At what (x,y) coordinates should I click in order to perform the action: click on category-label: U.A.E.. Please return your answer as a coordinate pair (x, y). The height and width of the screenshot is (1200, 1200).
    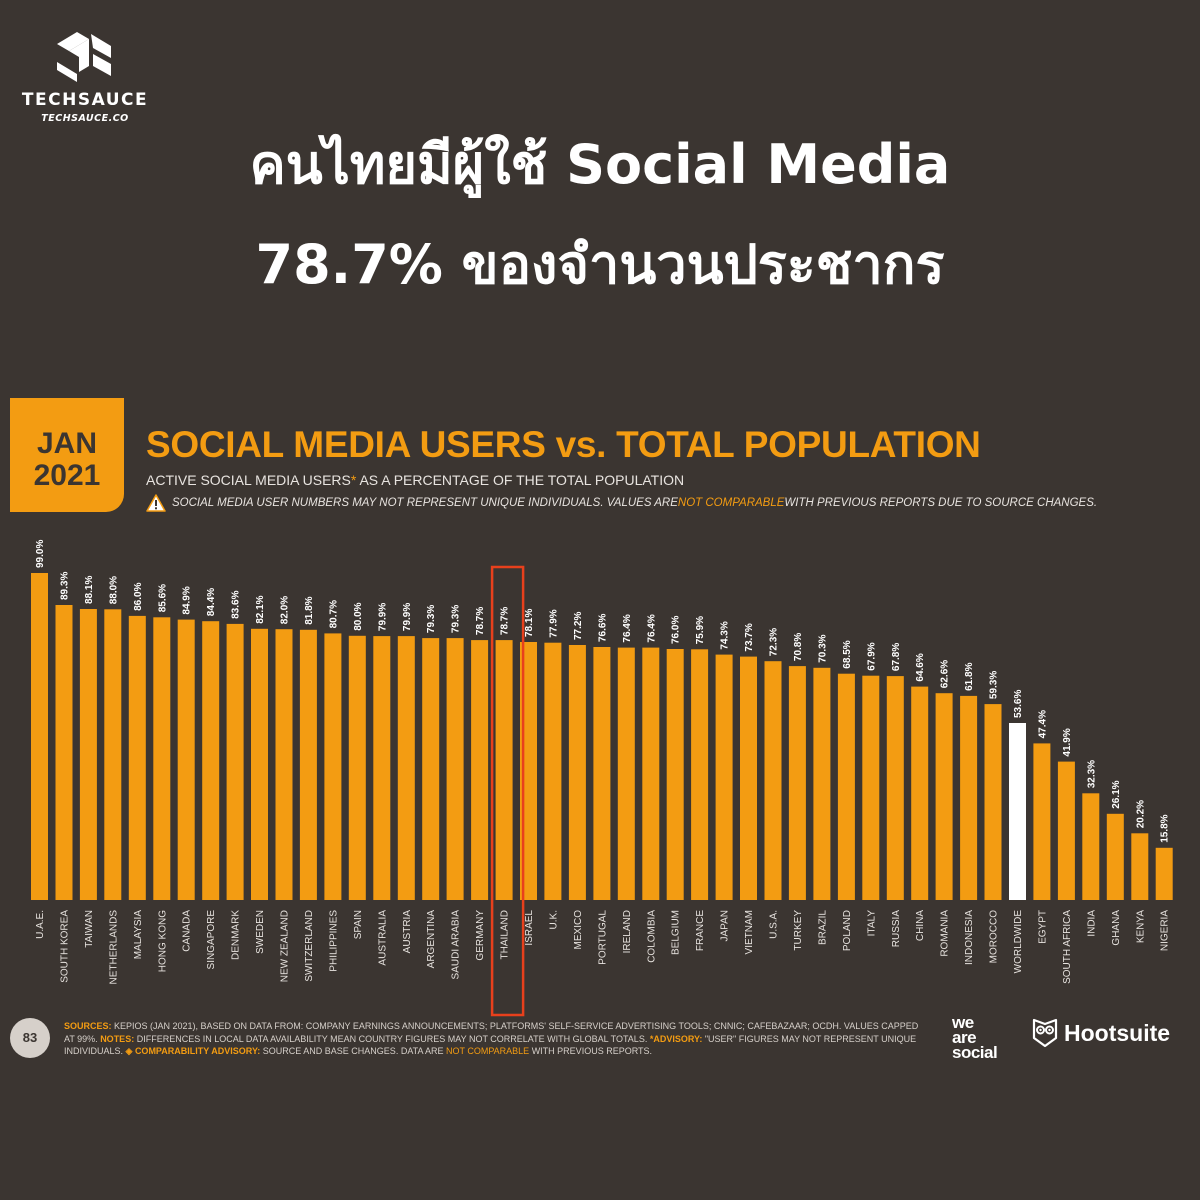
    Looking at the image, I should click on (40, 924).